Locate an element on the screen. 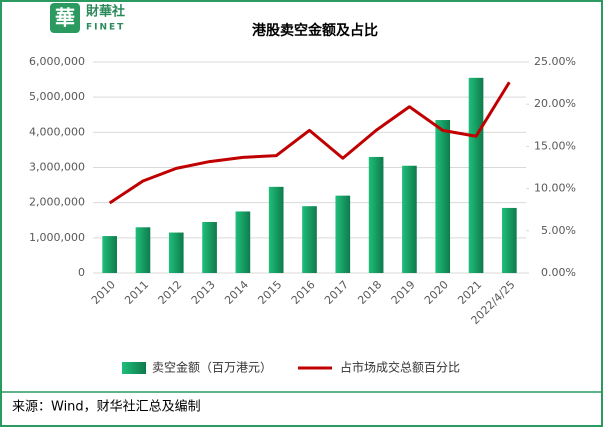 The image size is (603, 427). y-tick-label: 1,000,000 is located at coordinates (57, 237).